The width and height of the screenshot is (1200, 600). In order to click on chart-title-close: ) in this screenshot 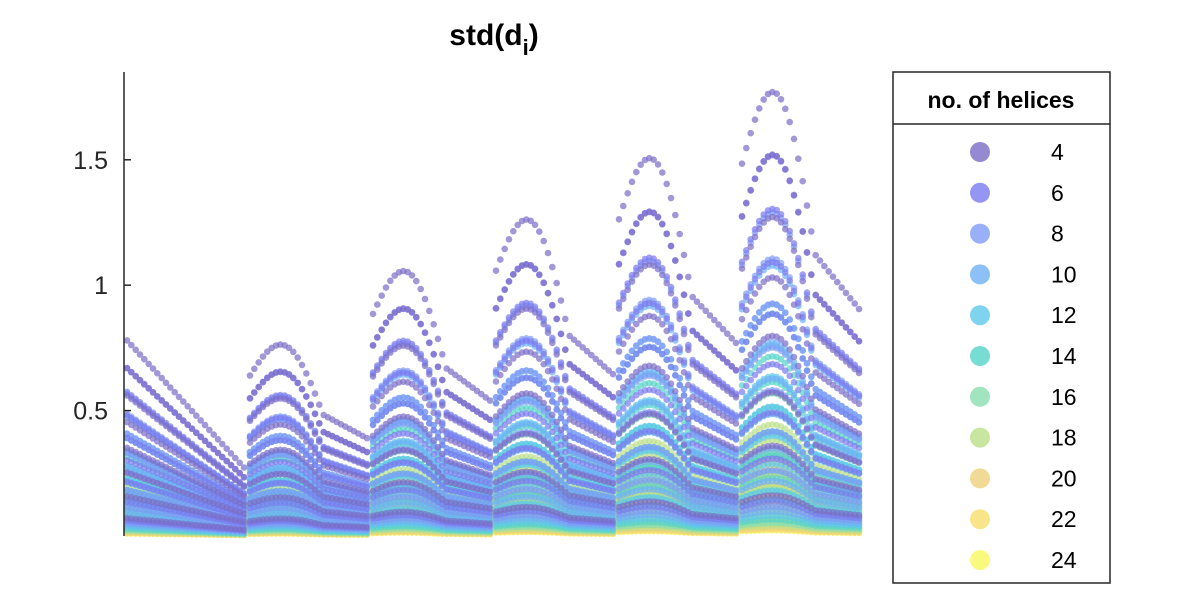, I will do `click(534, 35)`.